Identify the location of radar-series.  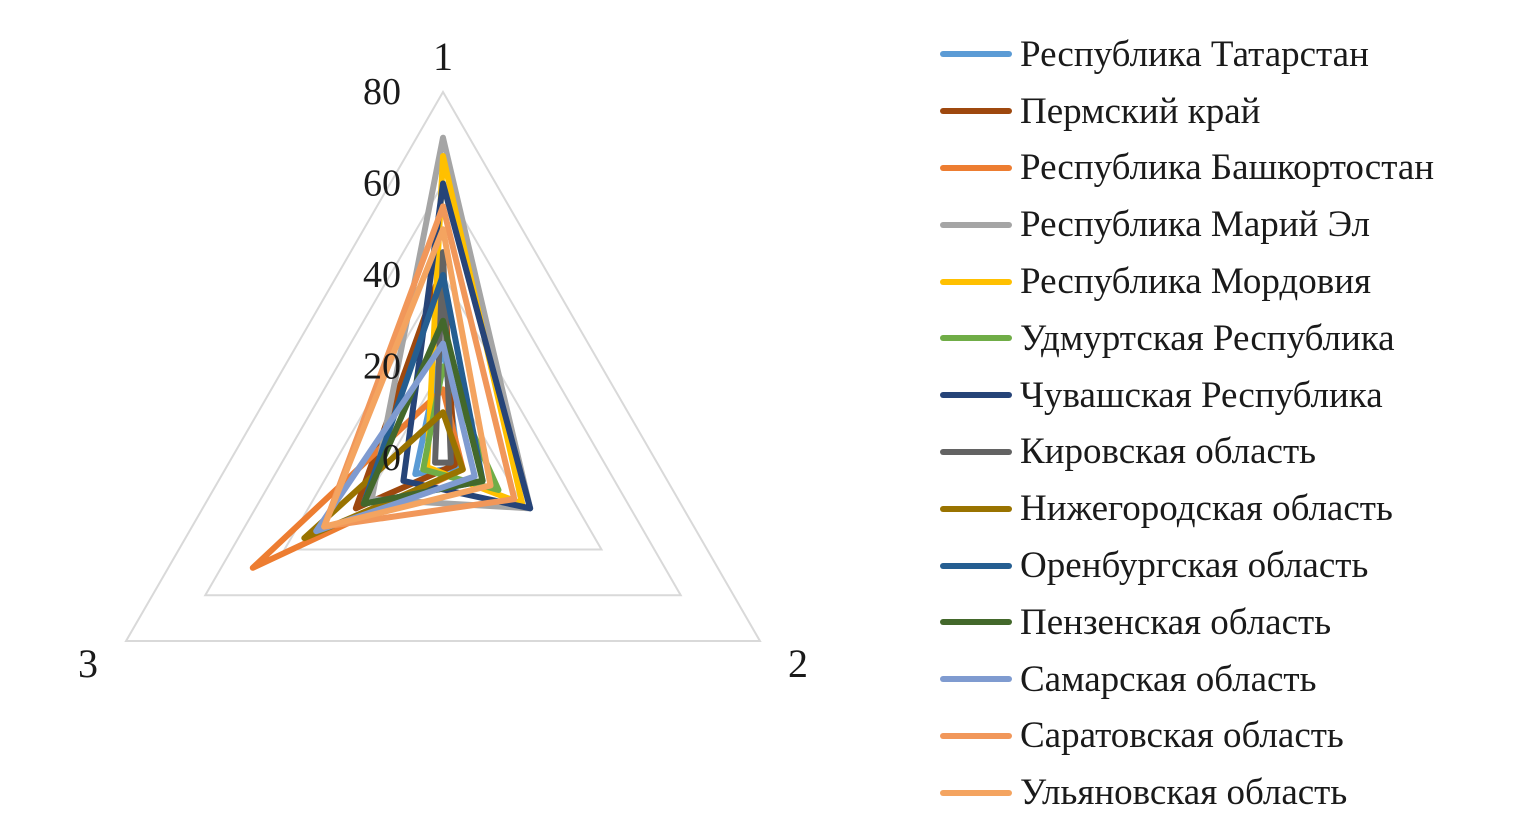
(391, 352).